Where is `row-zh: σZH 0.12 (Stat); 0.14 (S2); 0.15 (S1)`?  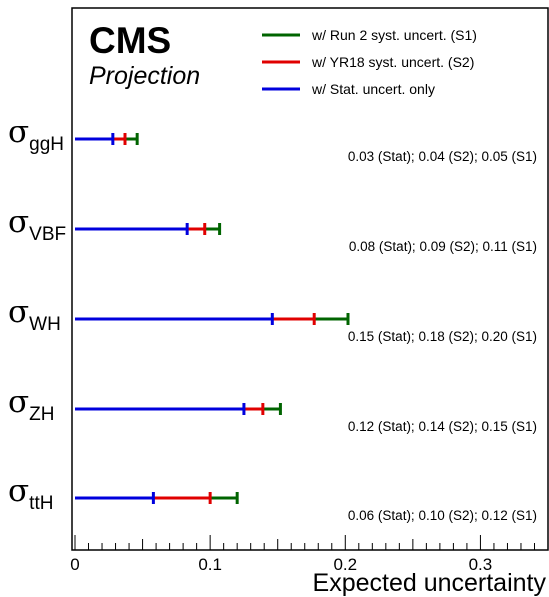 row-zh: σZH 0.12 (Stat); 0.14 (S2); 0.15 (S1) is located at coordinates (272, 409).